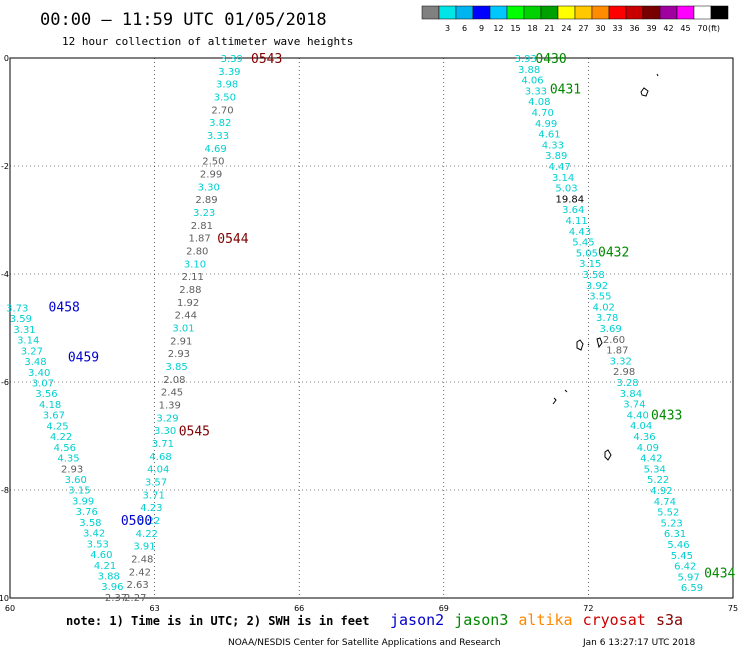  Describe the element at coordinates (211, 174) in the screenshot. I see `cryosat-wave-height: 2.99` at that location.